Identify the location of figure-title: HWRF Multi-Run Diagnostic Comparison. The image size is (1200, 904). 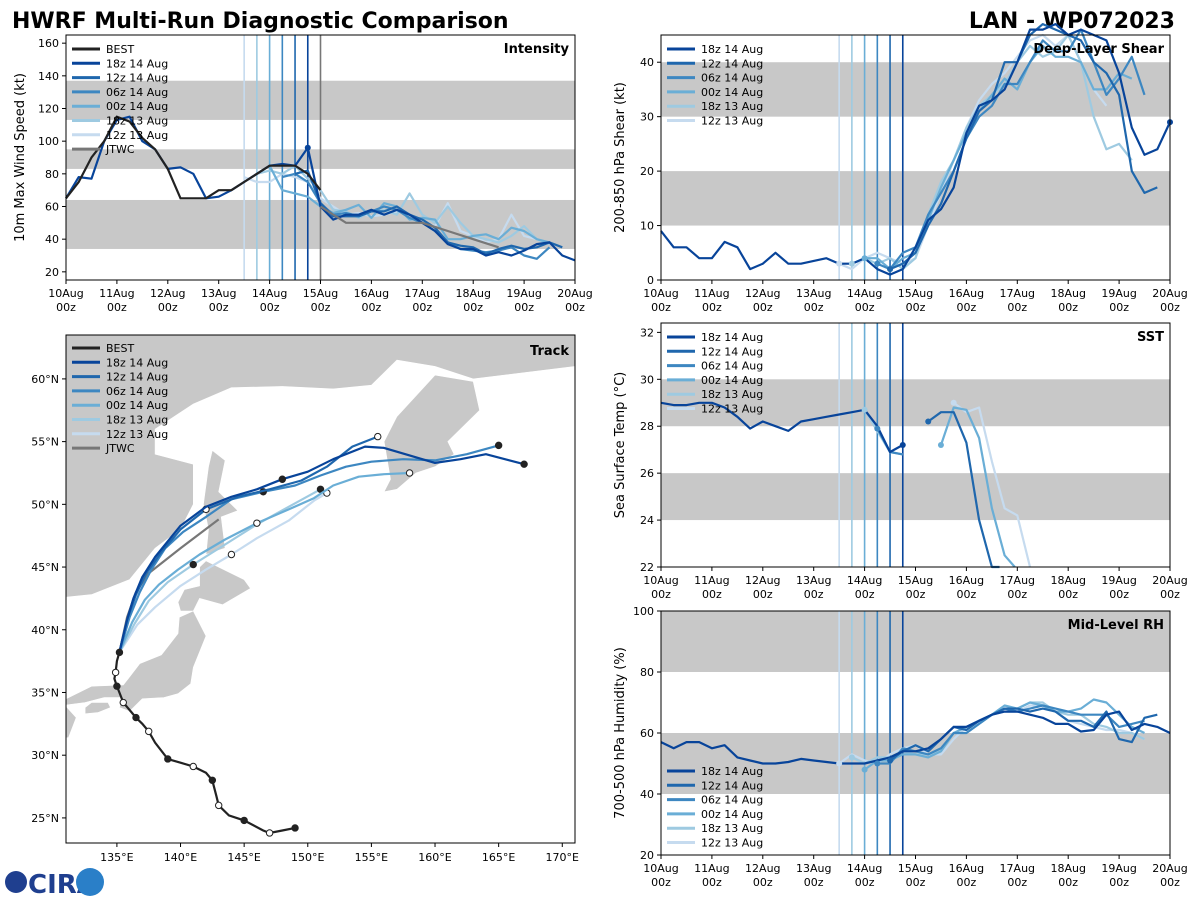
(260, 21).